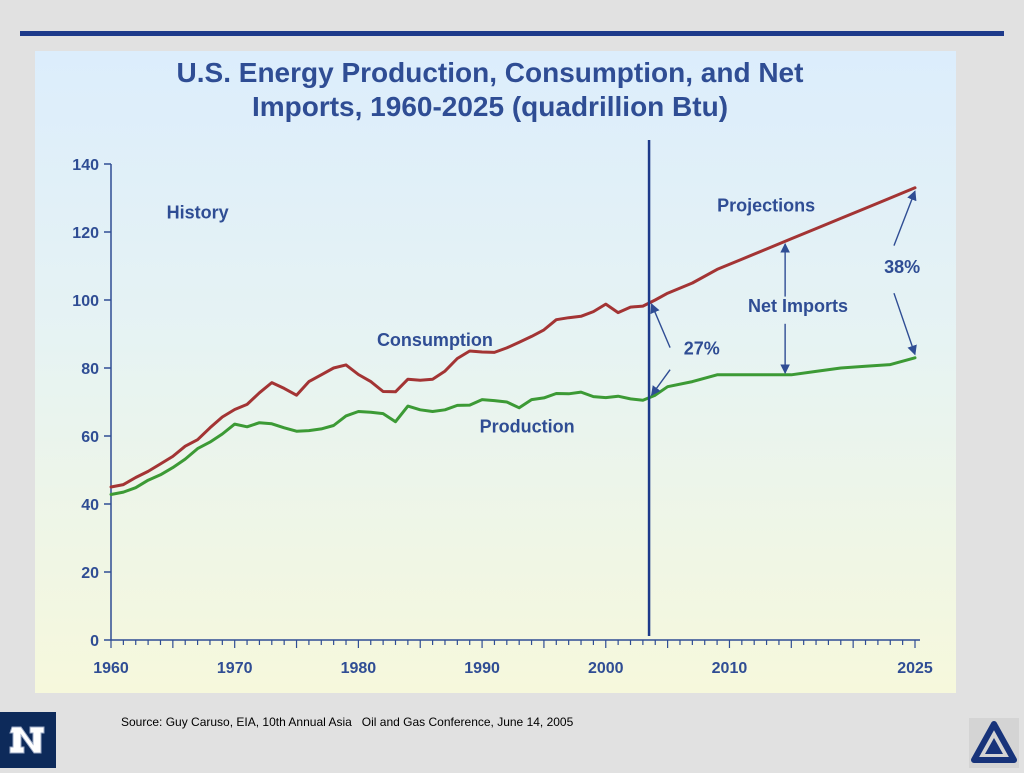 This screenshot has width=1024, height=773. What do you see at coordinates (235, 668) in the screenshot?
I see `x-tick-label: 1970` at bounding box center [235, 668].